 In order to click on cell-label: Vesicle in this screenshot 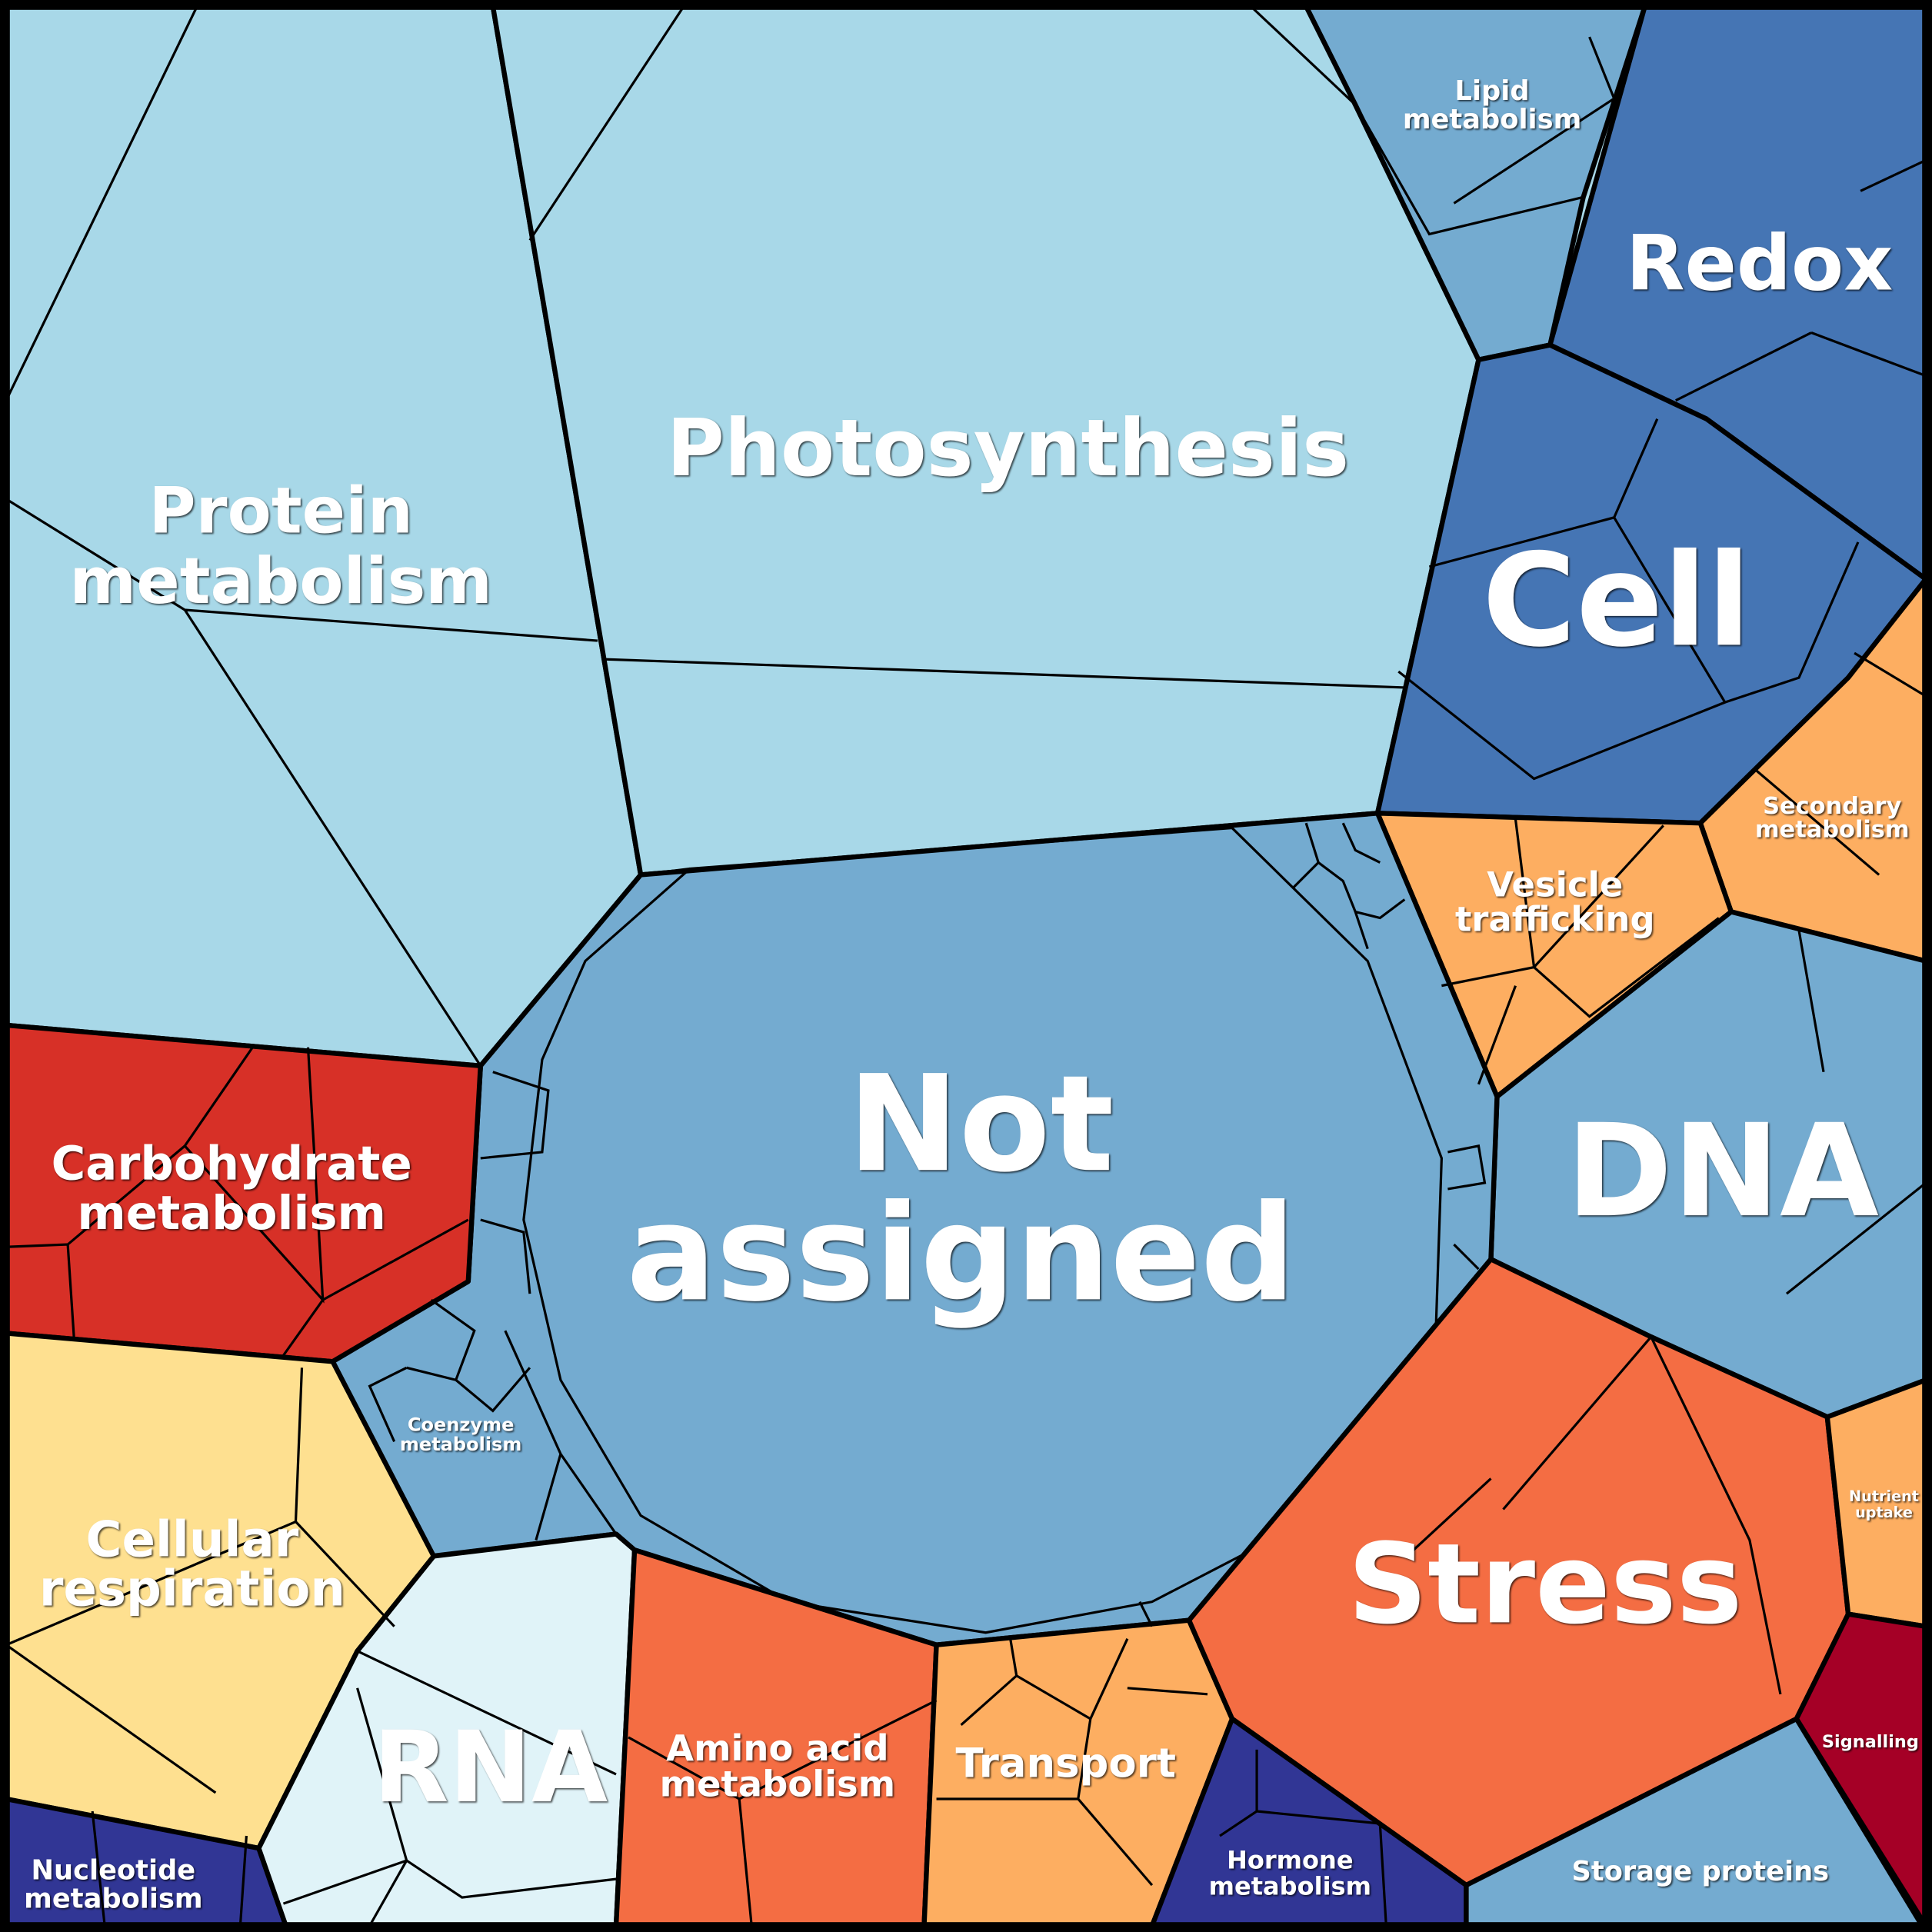, I will do `click(1555, 884)`.